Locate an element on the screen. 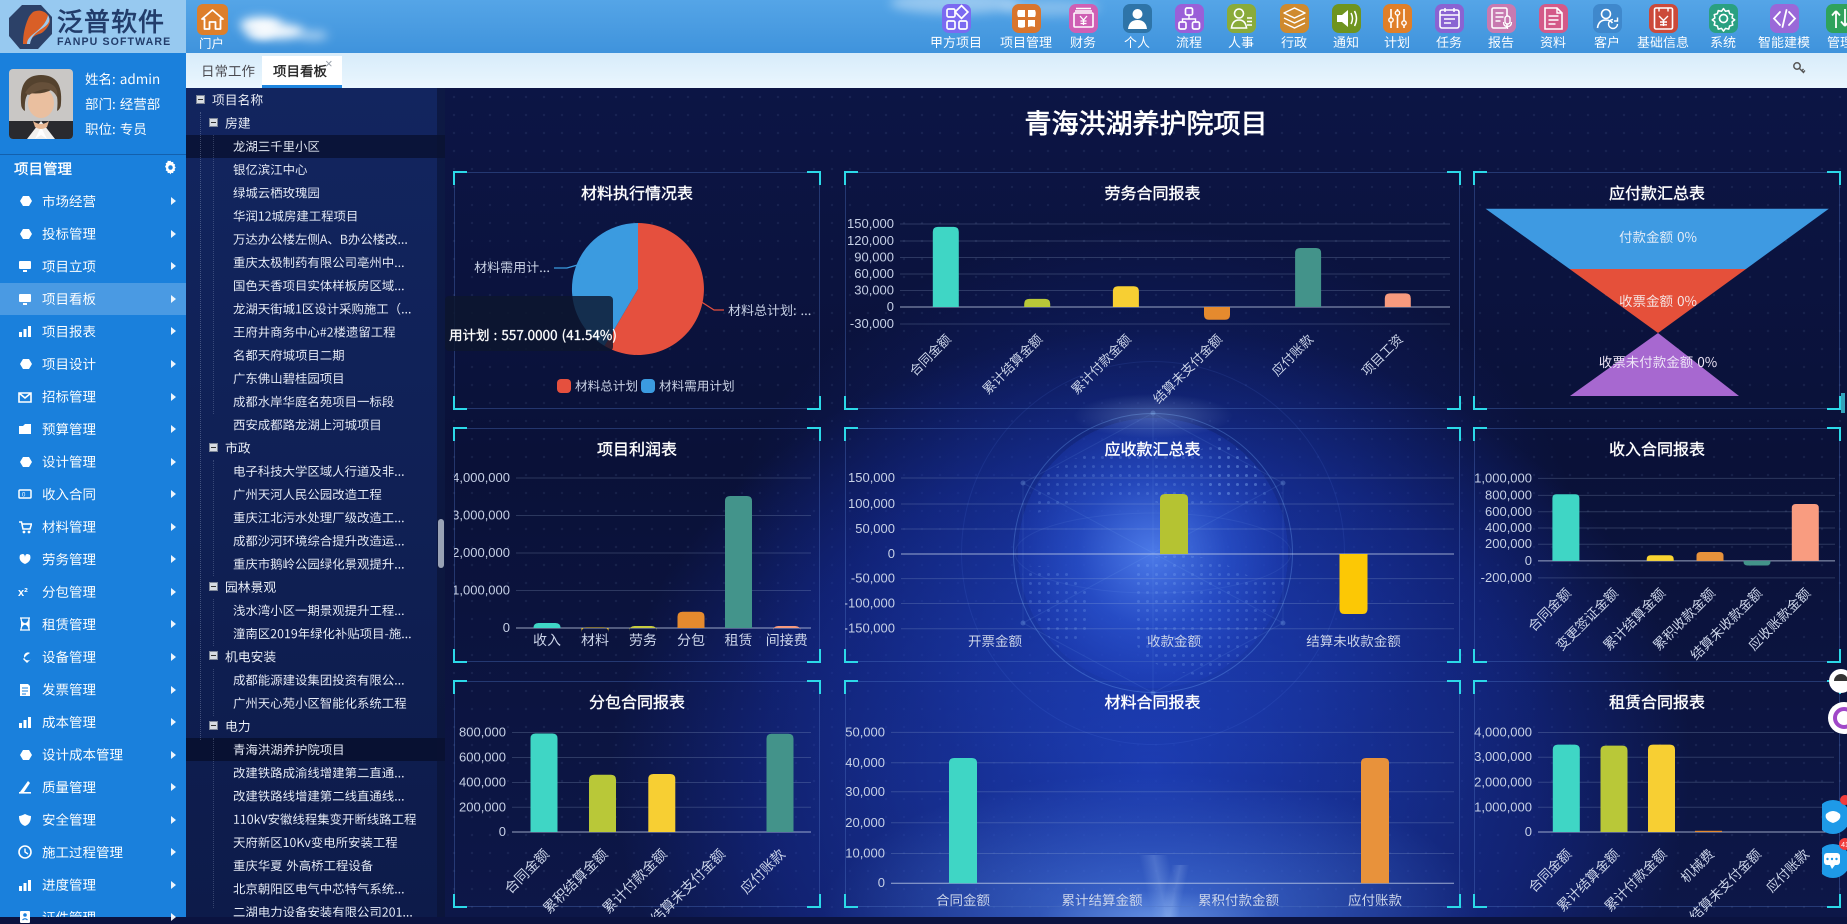 This screenshot has height=924, width=1847. svg-text: x² is located at coordinates (23, 593).